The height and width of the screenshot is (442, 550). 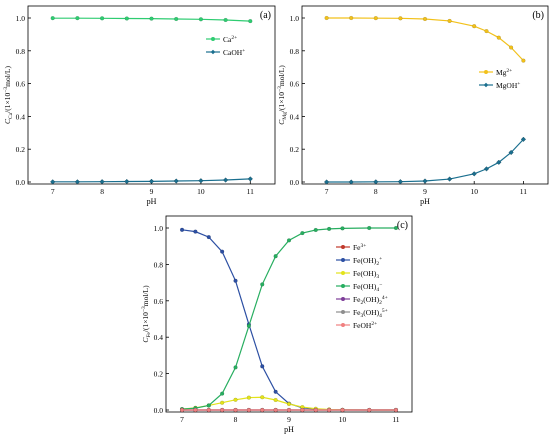 I want to click on x-tick-label: 7, so click(x=53, y=191).